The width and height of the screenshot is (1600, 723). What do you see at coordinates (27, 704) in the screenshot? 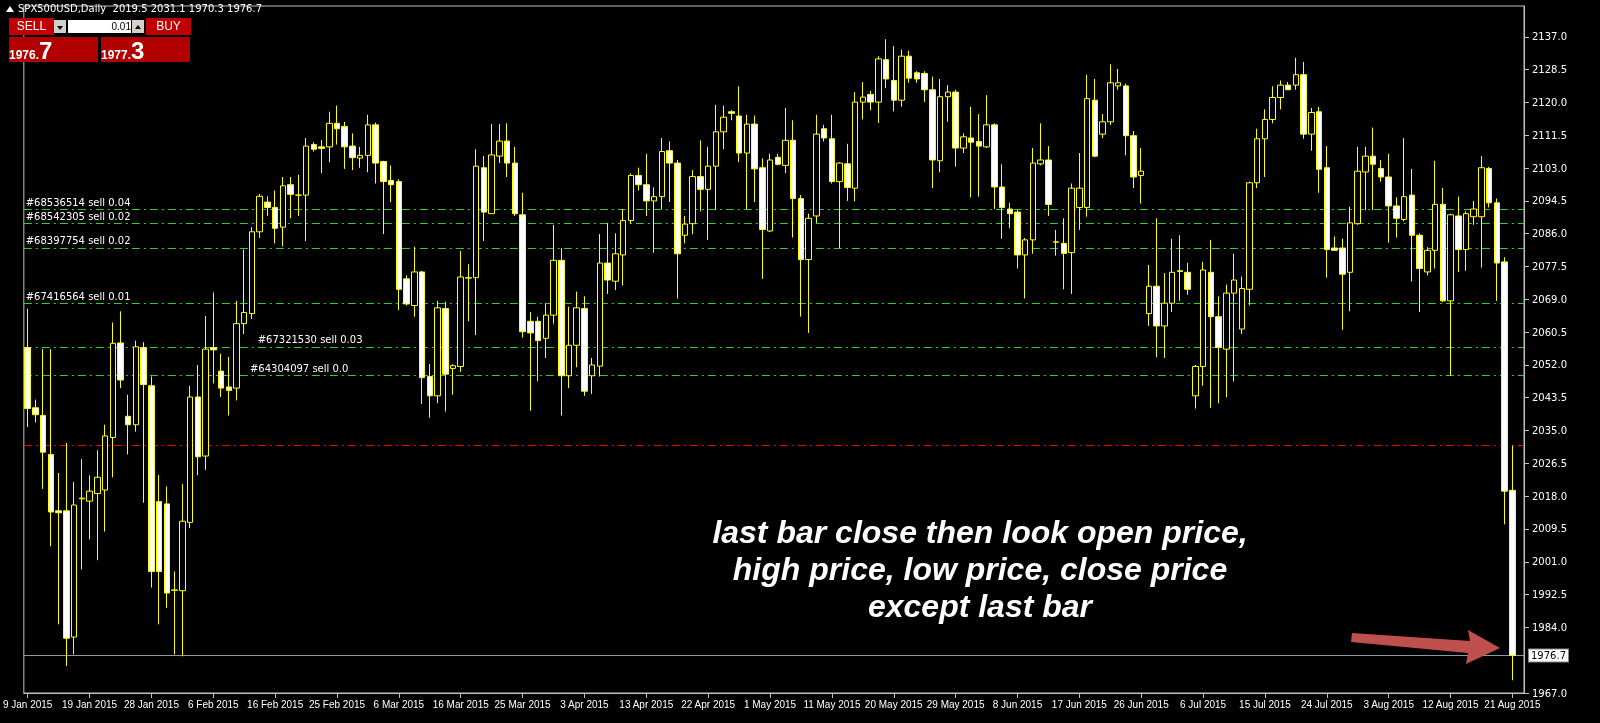
I see `x-tick-label: 9 Jan 2015` at bounding box center [27, 704].